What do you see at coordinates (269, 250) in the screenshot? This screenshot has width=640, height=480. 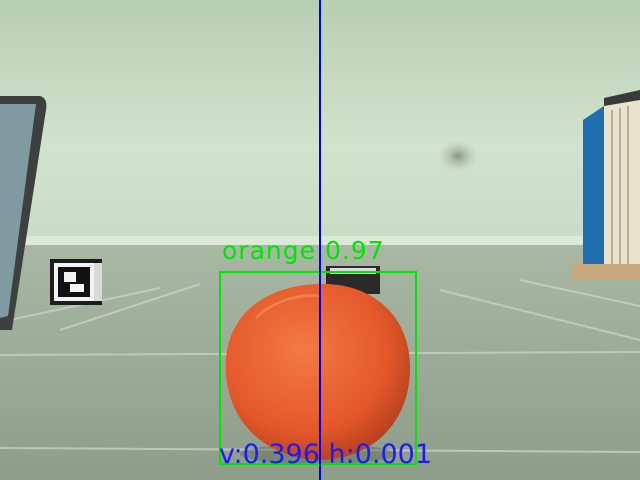 I see `detection-class: orange` at bounding box center [269, 250].